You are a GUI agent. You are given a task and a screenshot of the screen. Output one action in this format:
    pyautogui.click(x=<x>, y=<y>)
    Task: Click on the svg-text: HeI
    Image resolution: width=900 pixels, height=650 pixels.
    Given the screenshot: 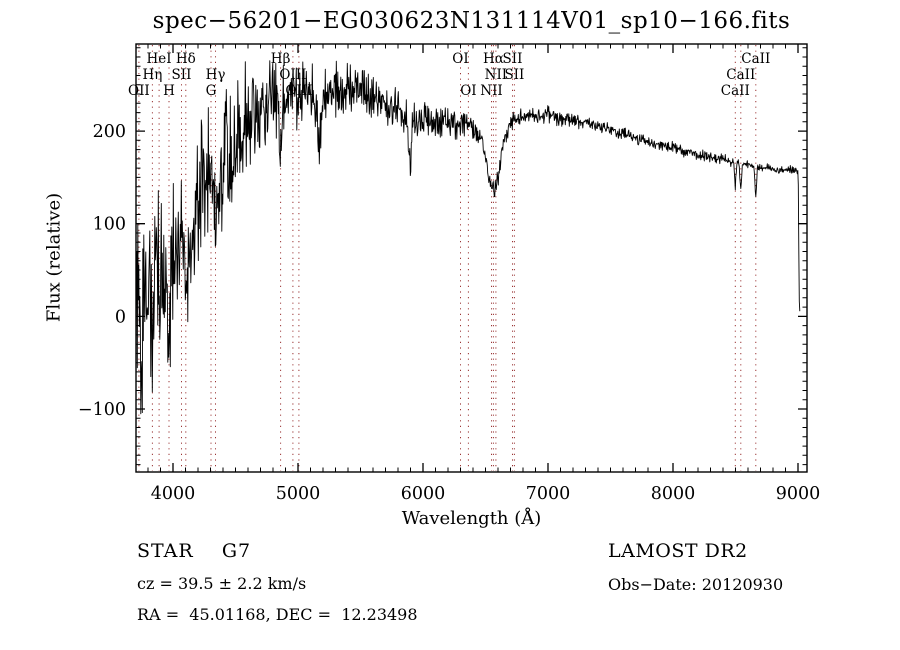 What is the action you would take?
    pyautogui.click(x=159, y=59)
    